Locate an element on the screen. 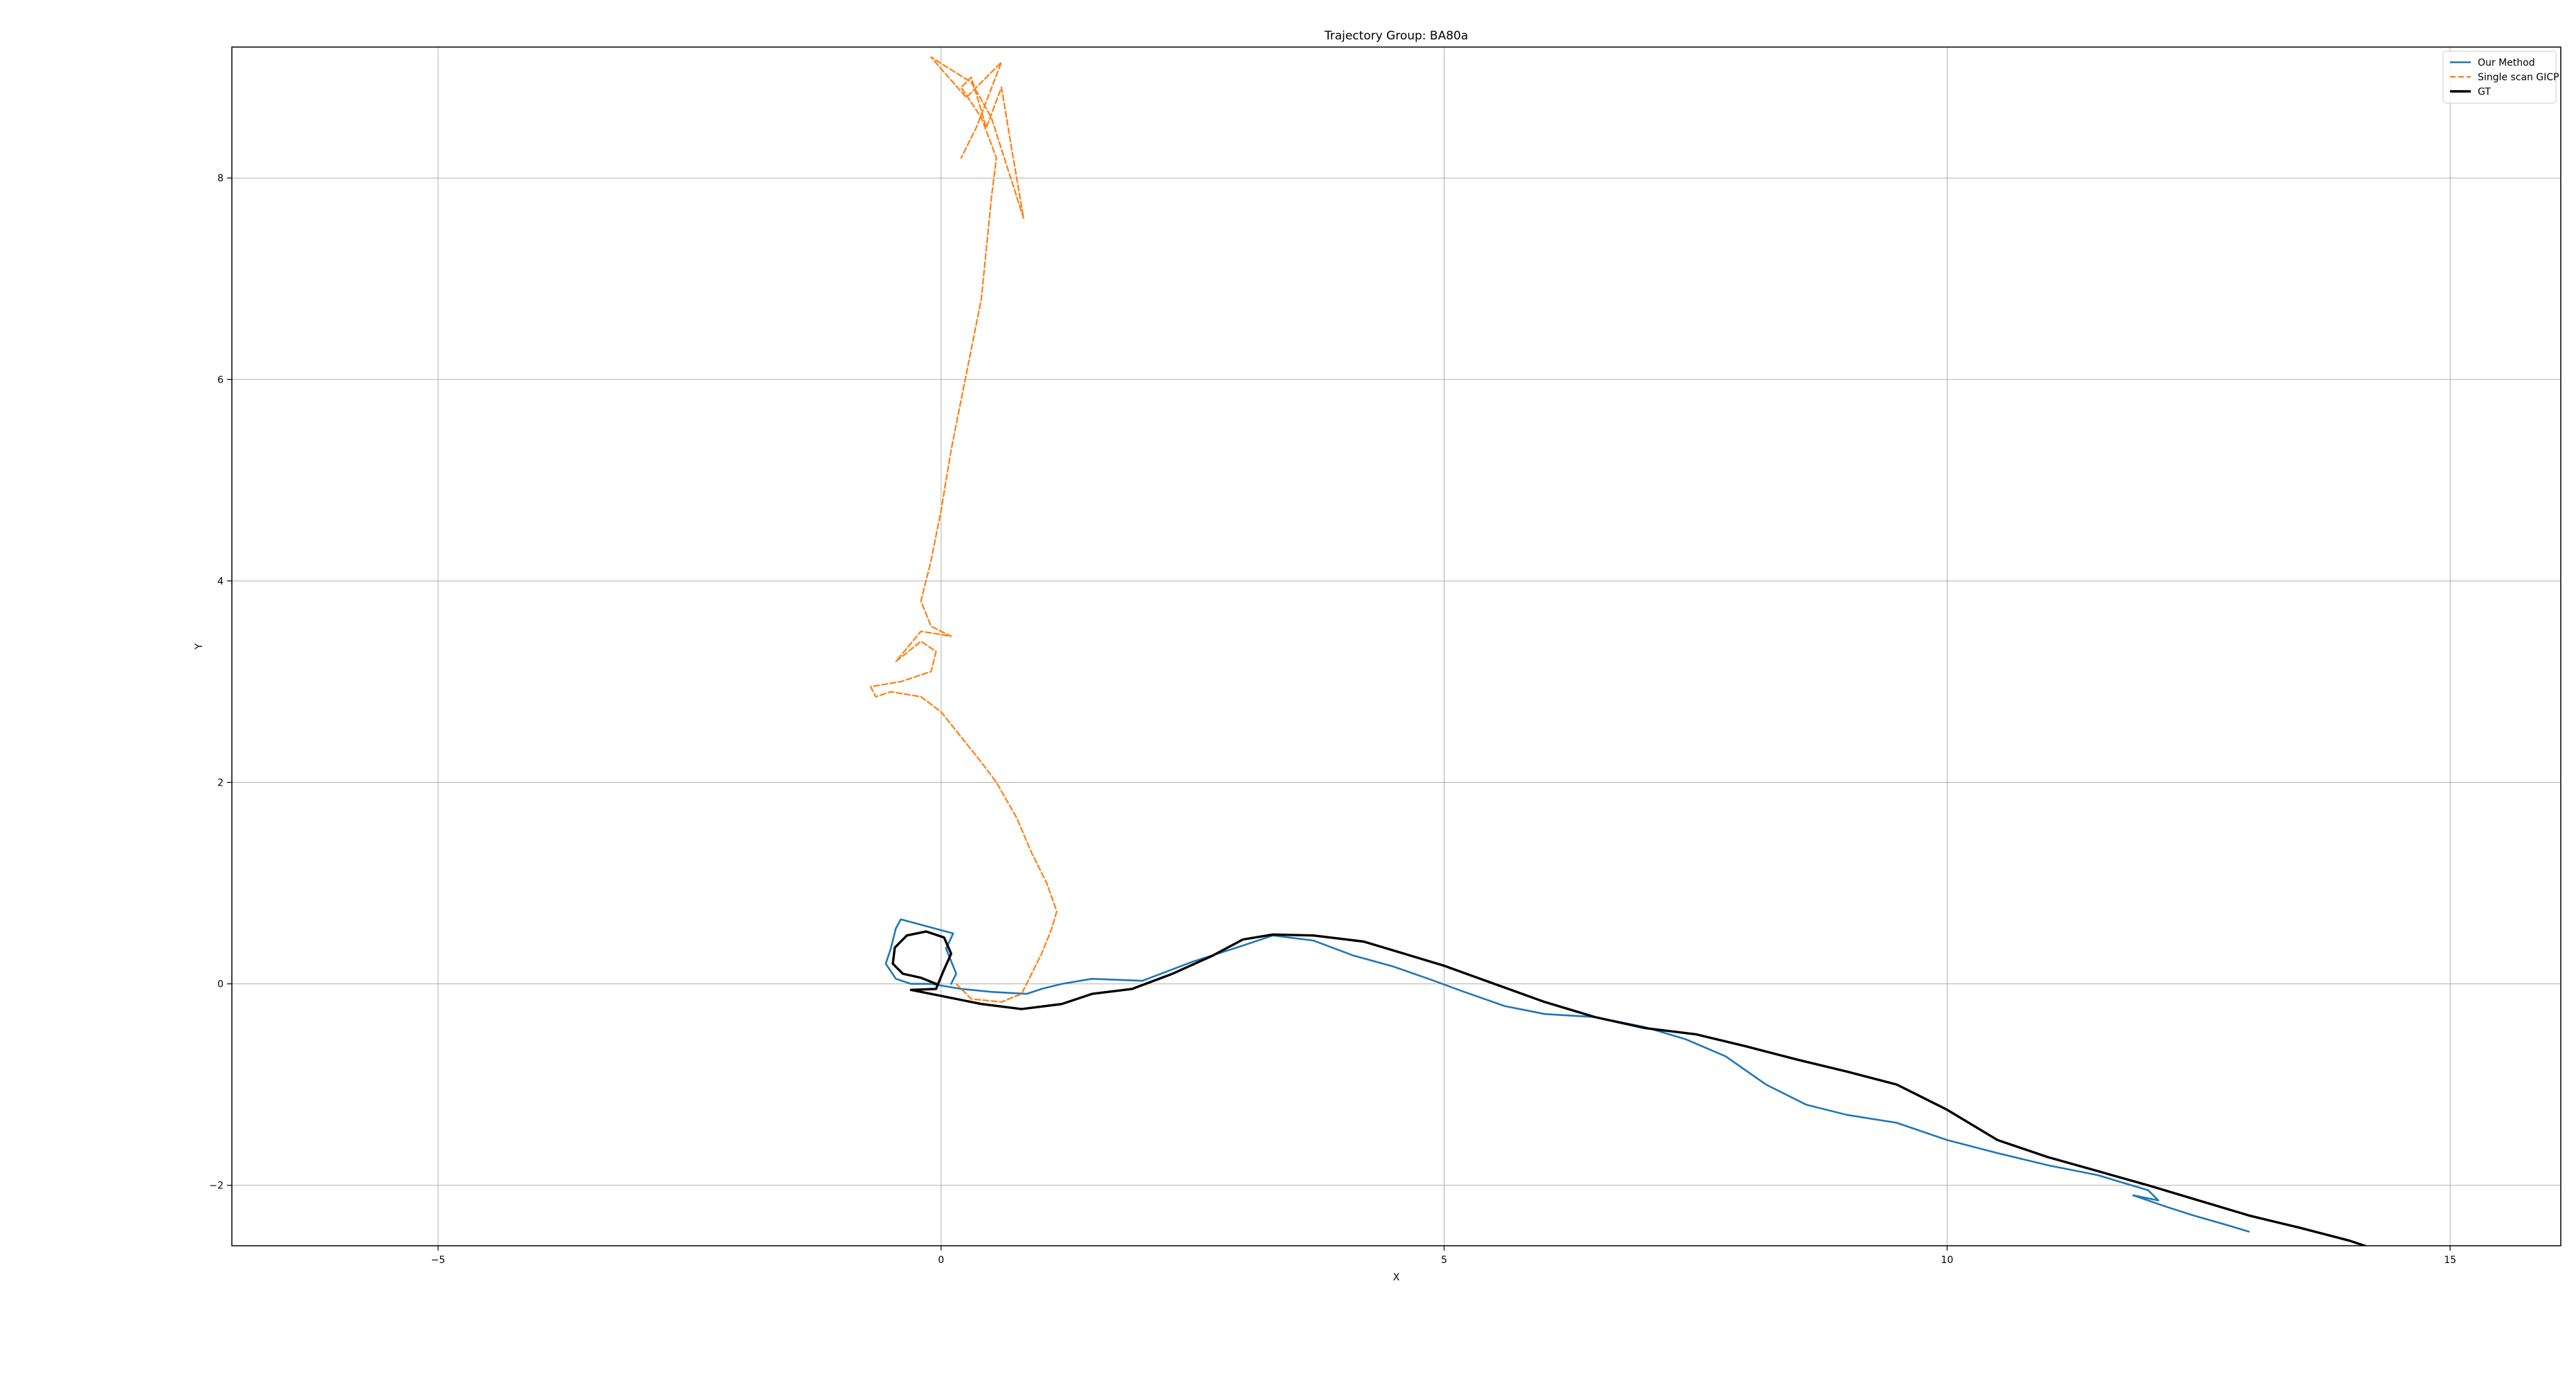 The height and width of the screenshot is (1380, 2576). x-tick-label: 15 is located at coordinates (2450, 1260).